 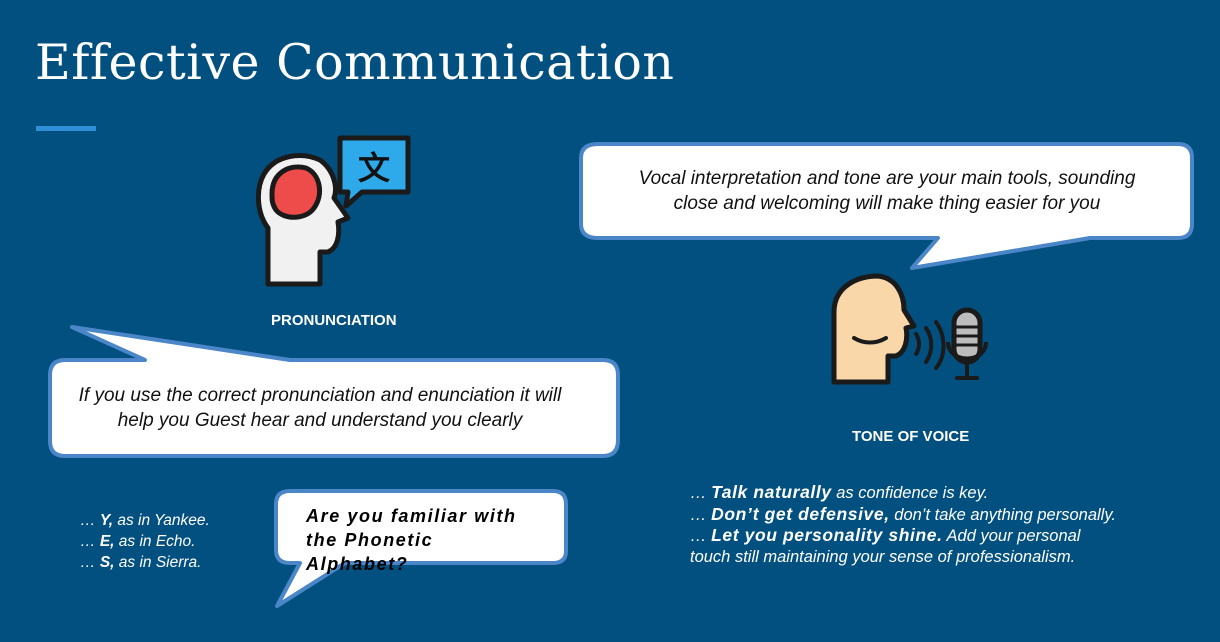 I want to click on title-underline, so click(x=66, y=128).